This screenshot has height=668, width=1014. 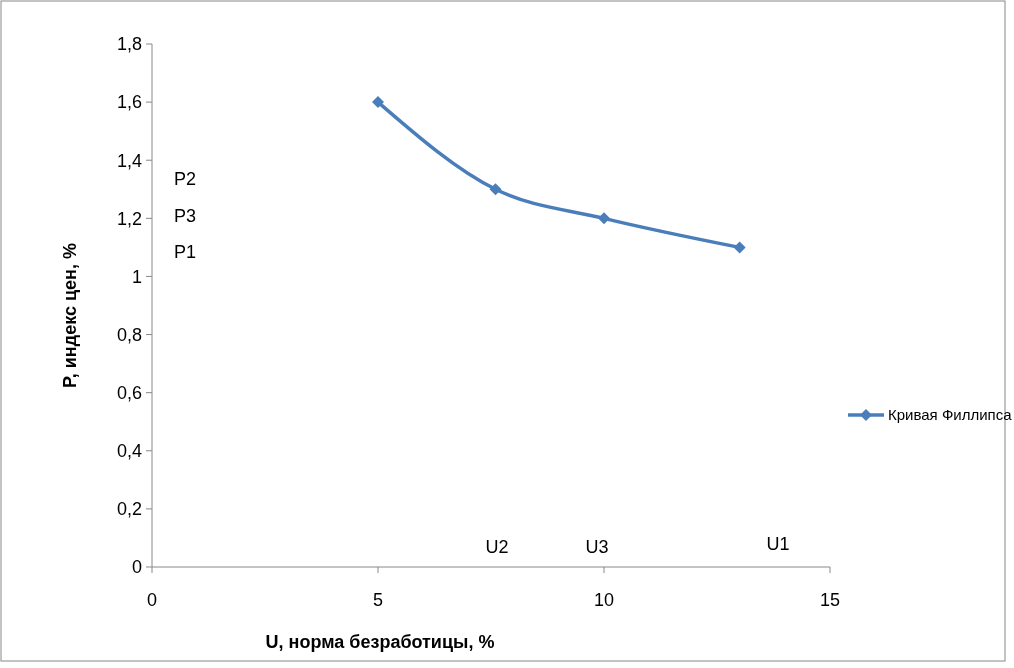 What do you see at coordinates (185, 179) in the screenshot?
I see `annotation: P2` at bounding box center [185, 179].